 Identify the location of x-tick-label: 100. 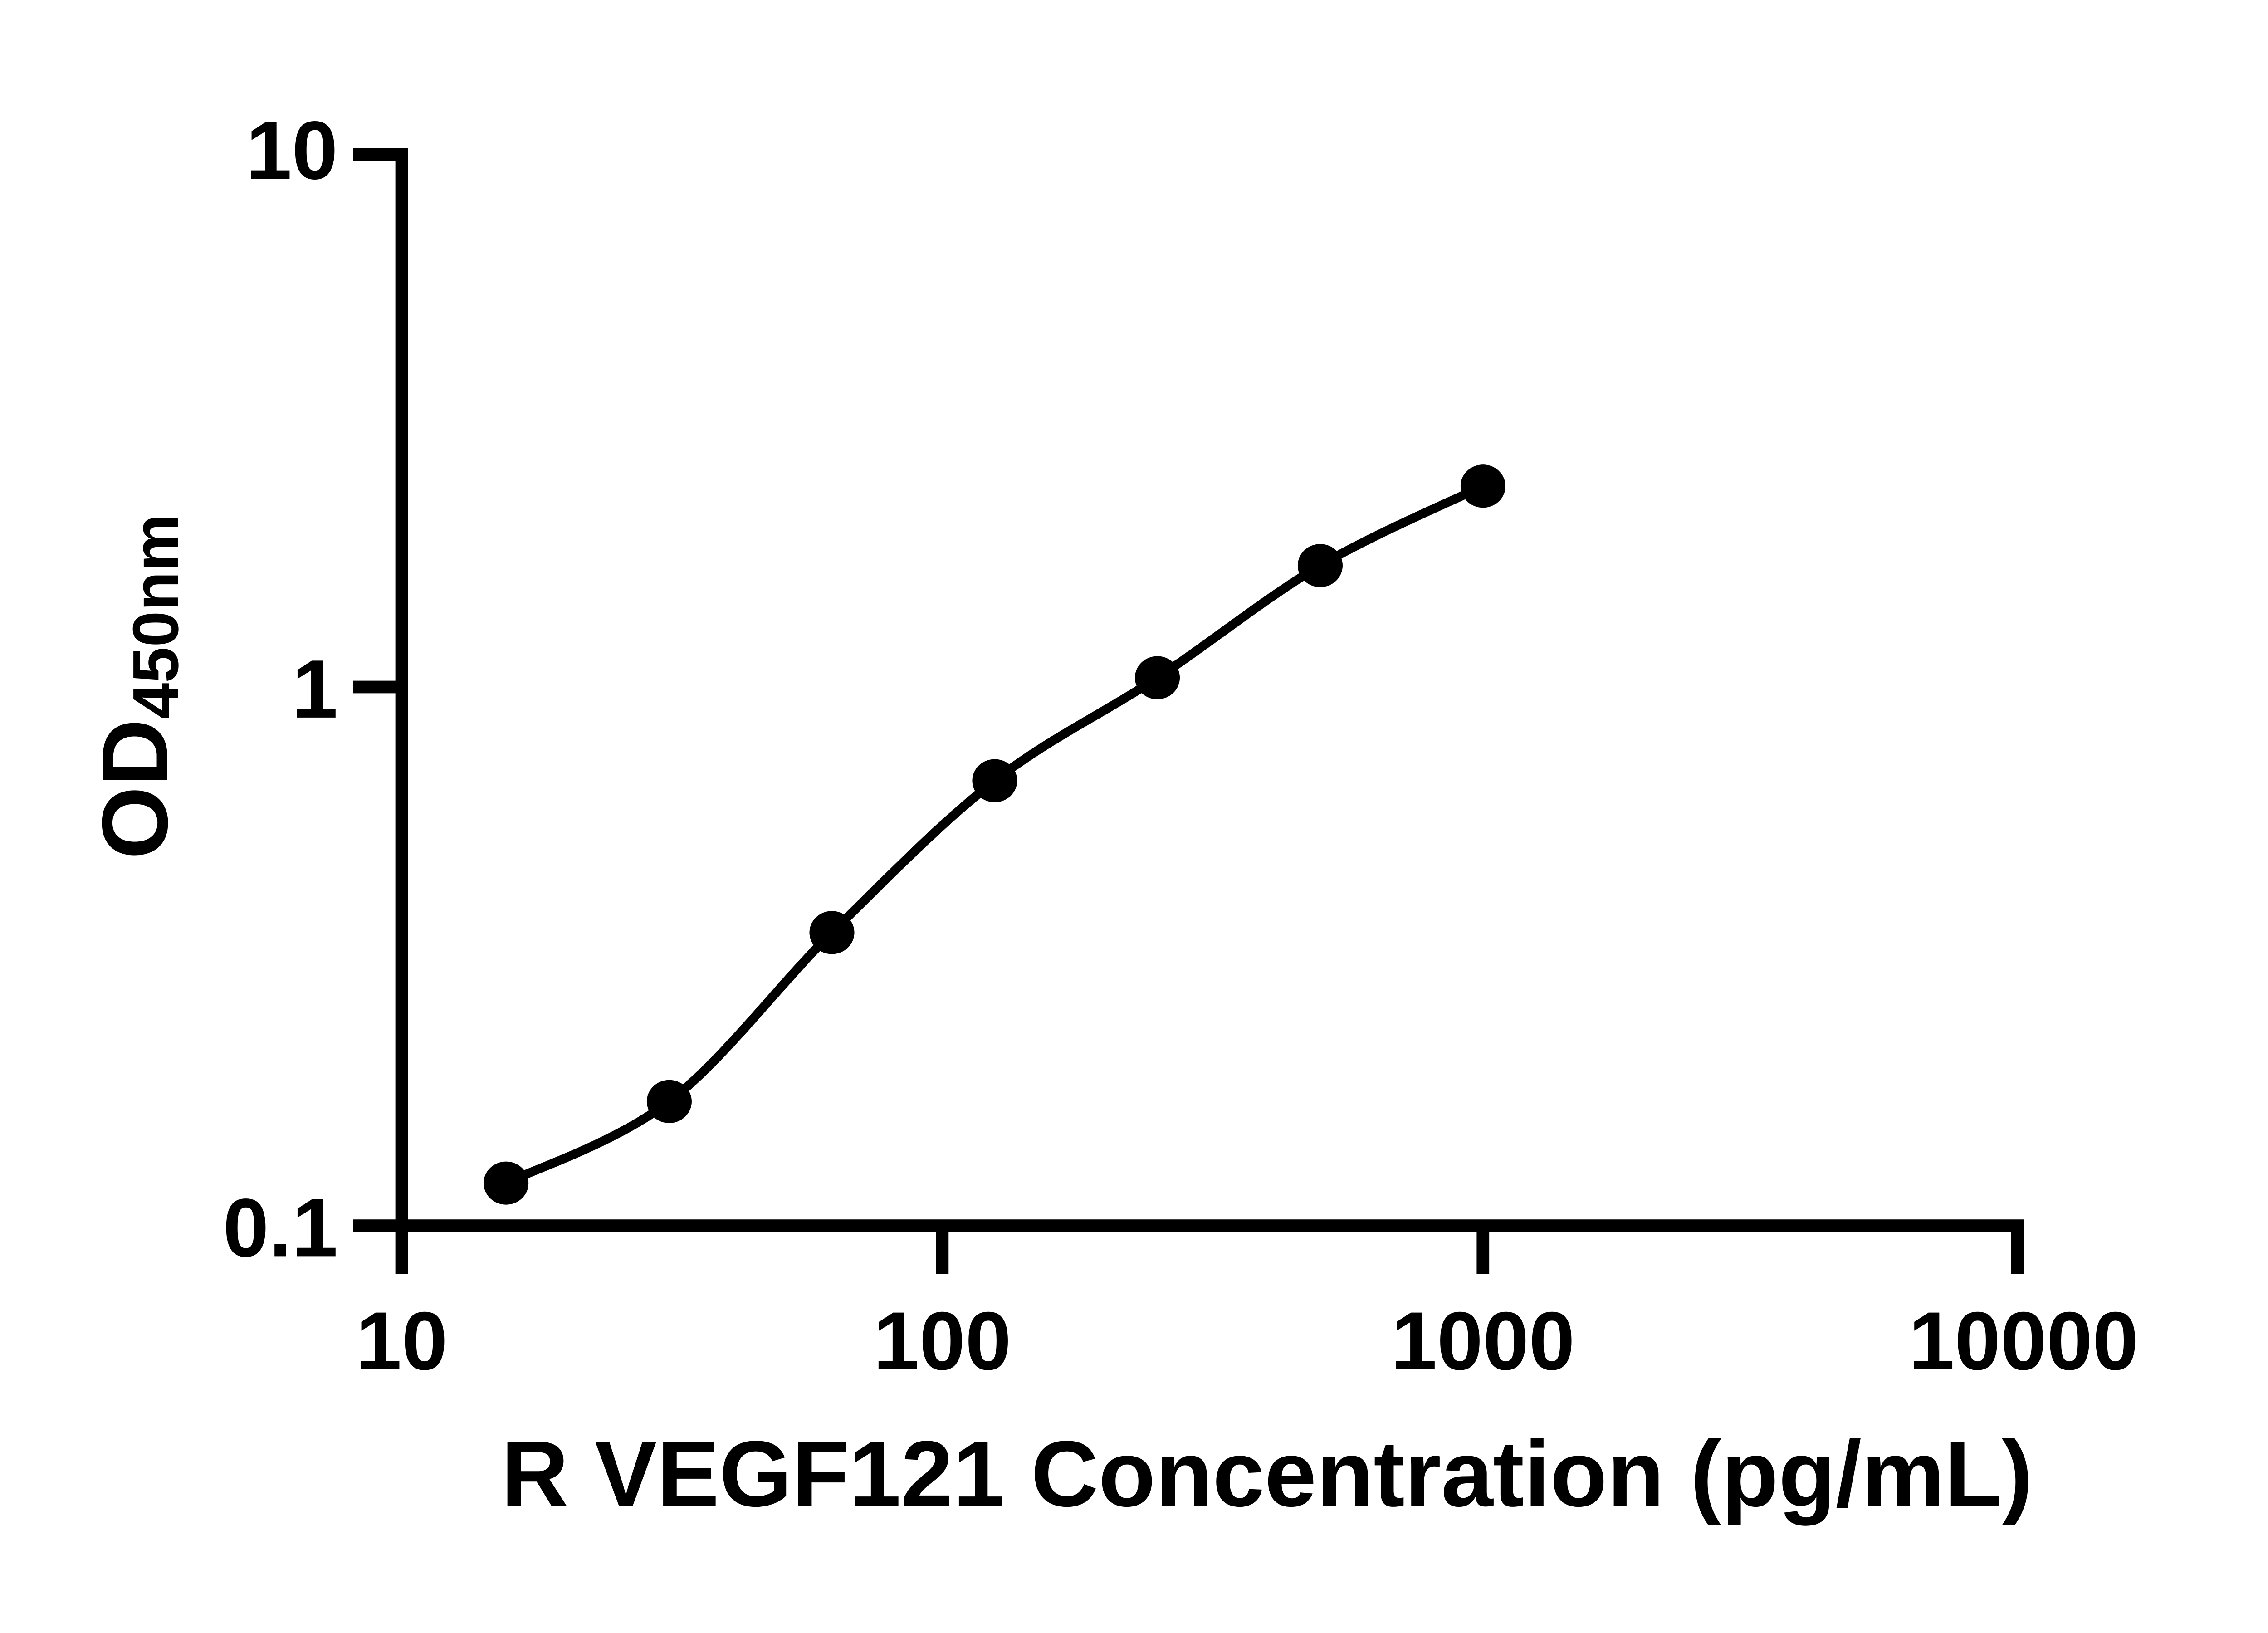
(942, 1341).